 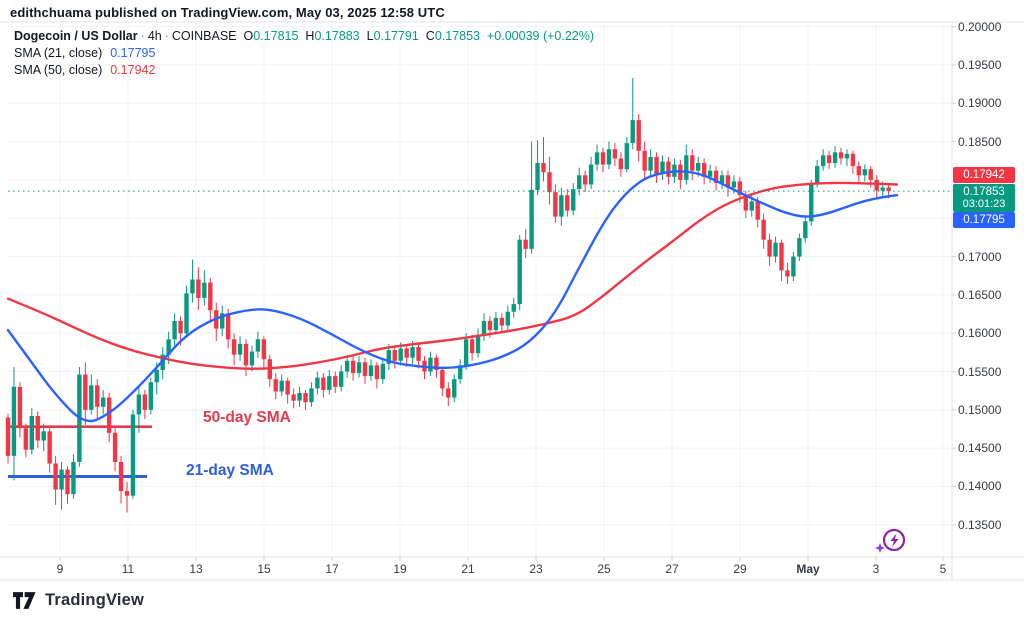 What do you see at coordinates (276, 36) in the screenshot?
I see `open-value: 0.17815` at bounding box center [276, 36].